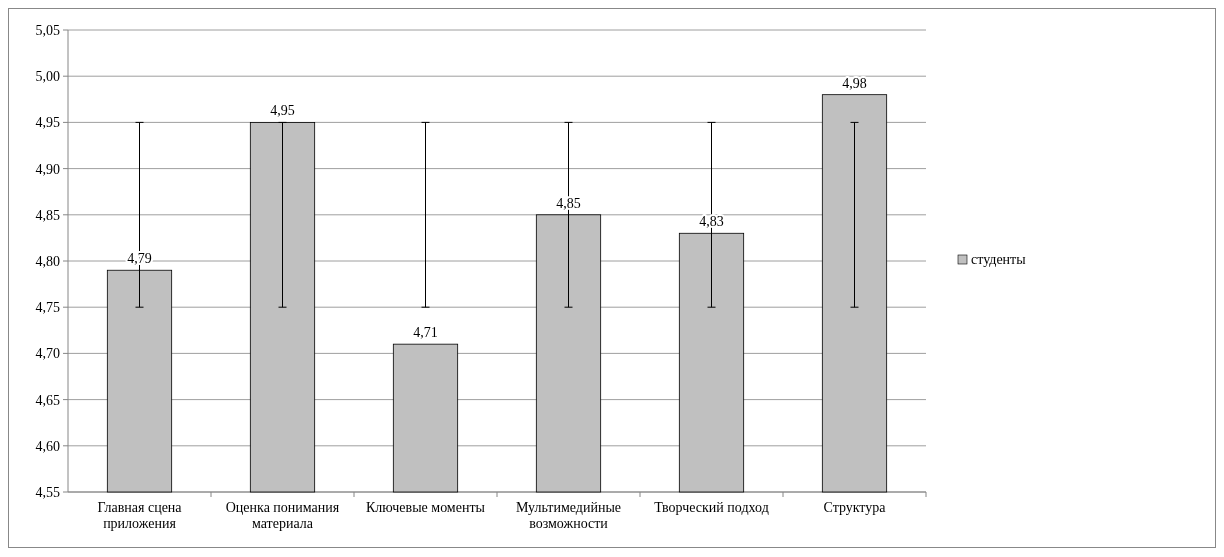 This screenshot has height=557, width=1224. Describe the element at coordinates (47, 77) in the screenshot. I see `y-tick-label: 5,00` at that location.